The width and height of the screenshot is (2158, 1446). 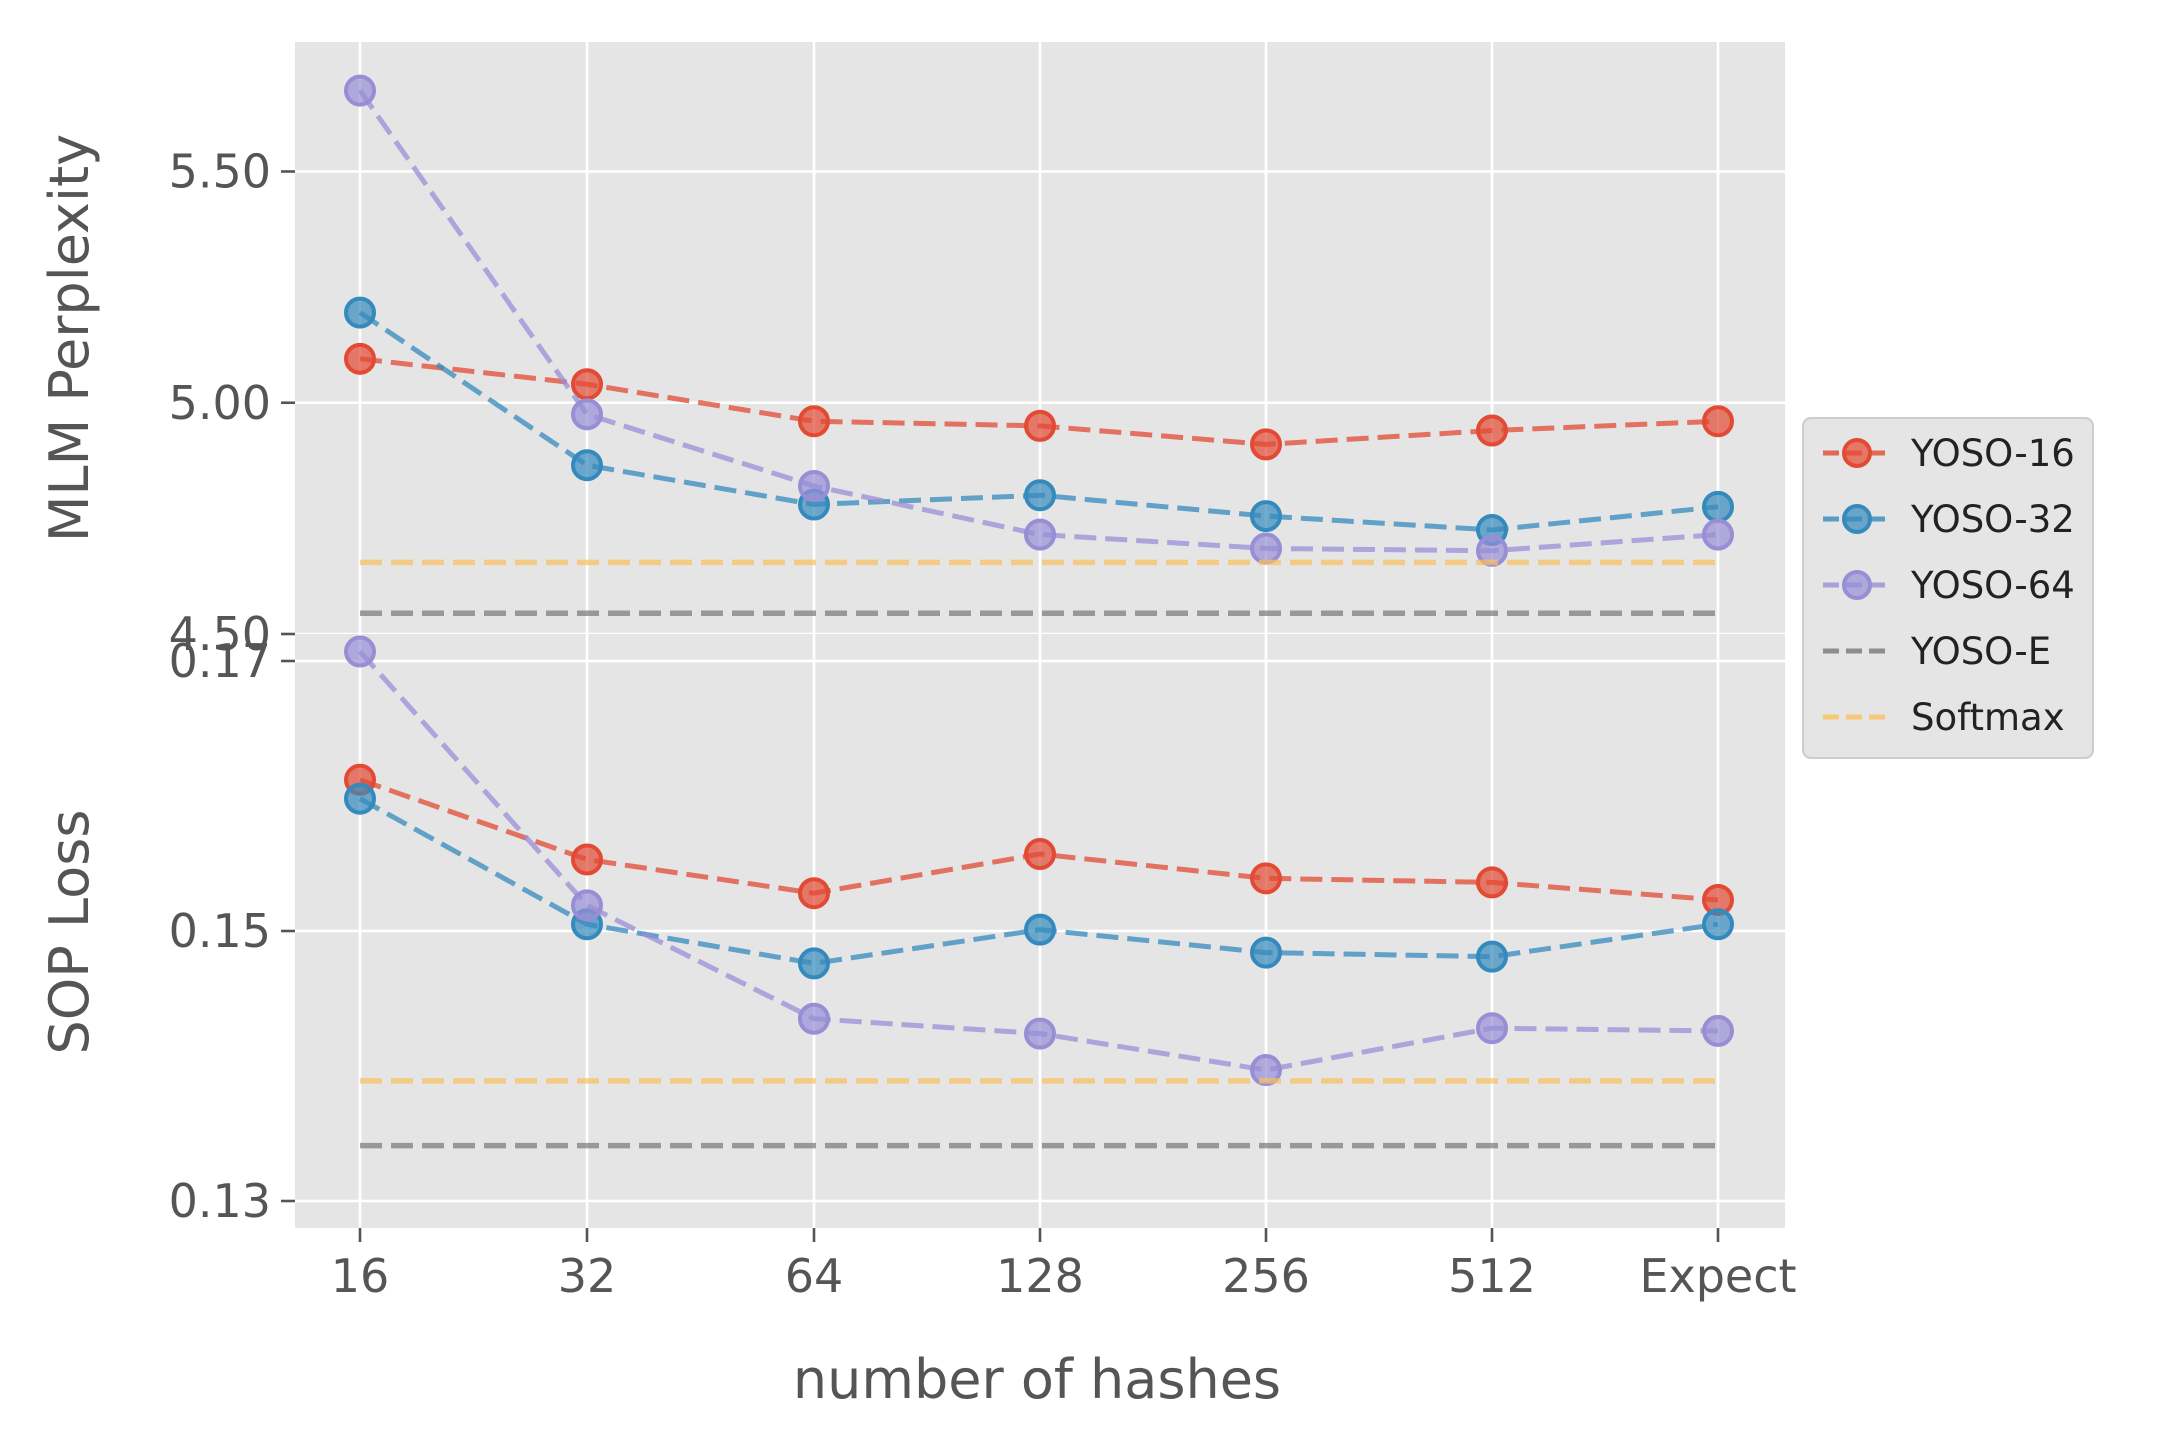 I want to click on y-axis-label-mlm-perplexity: MLM Perplexity, so click(x=69, y=338).